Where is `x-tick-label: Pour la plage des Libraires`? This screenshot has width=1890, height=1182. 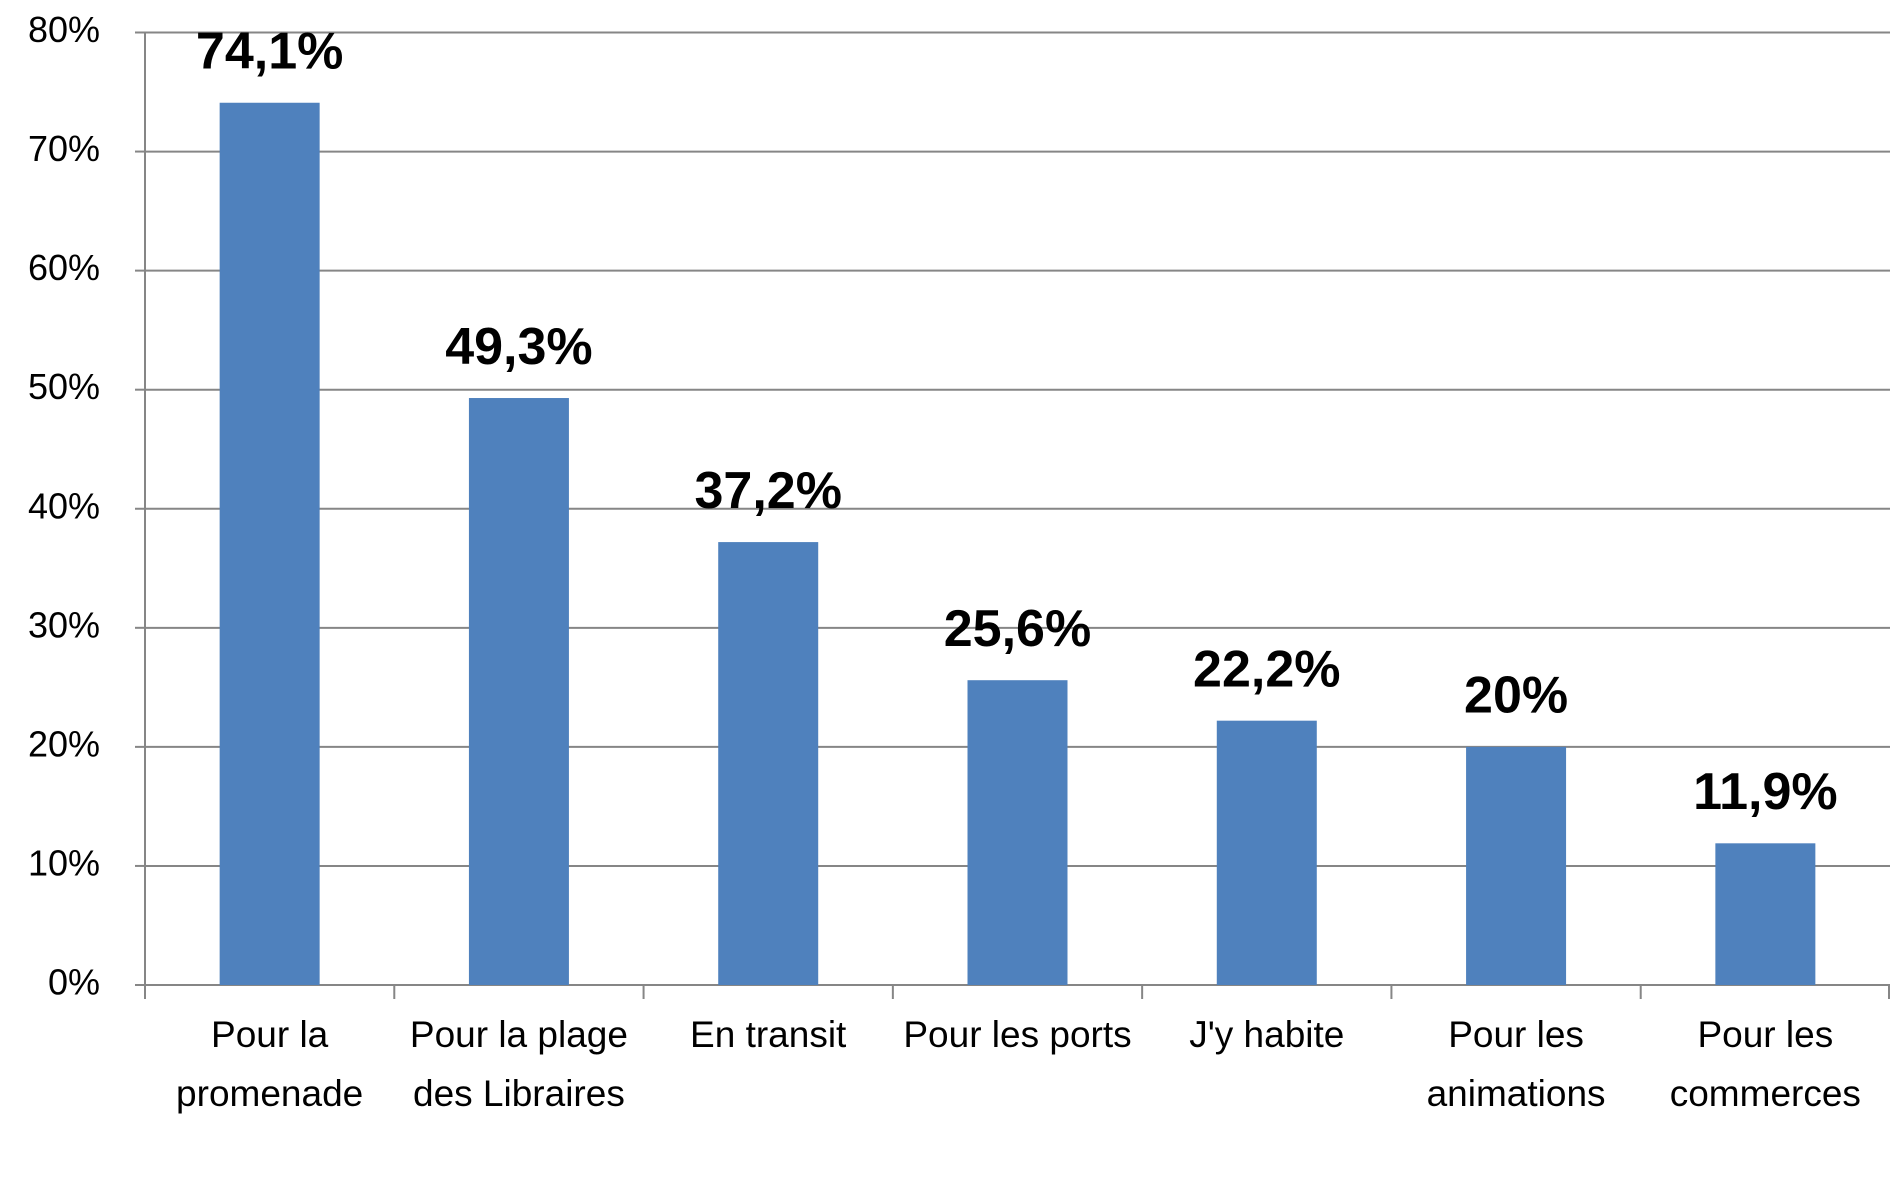 x-tick-label: Pour la plage des Libraires is located at coordinates (518, 1064).